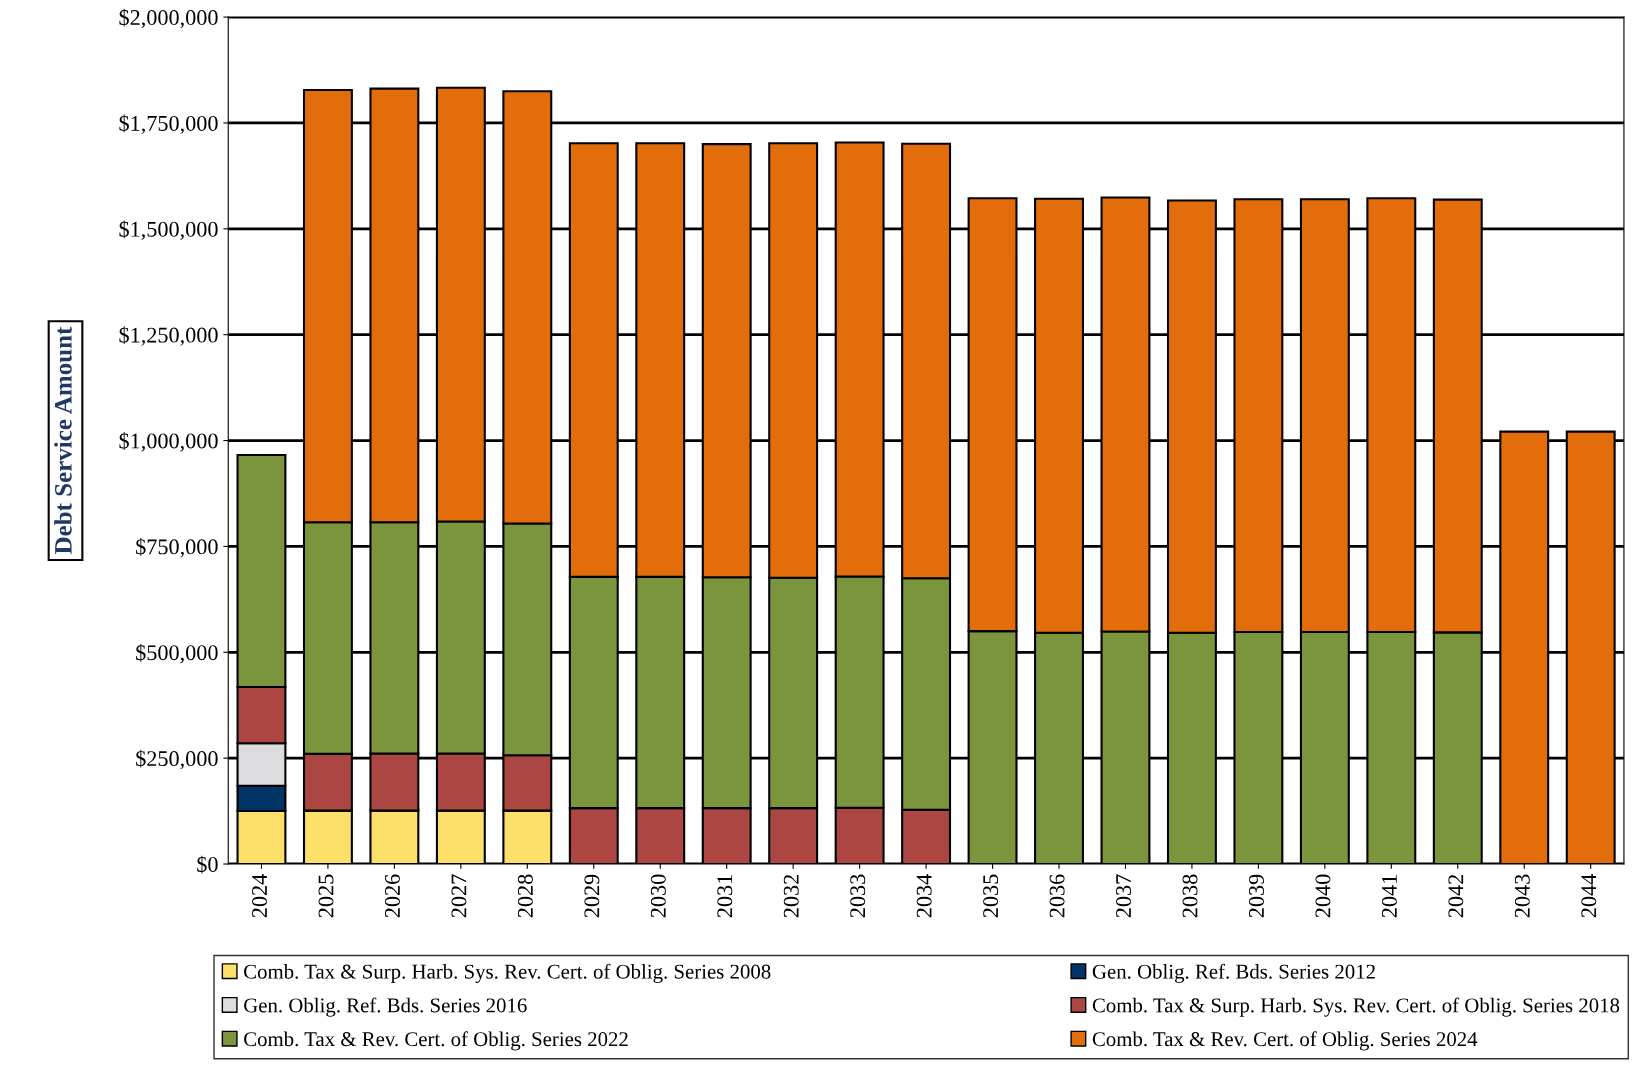 The width and height of the screenshot is (1642, 1068). What do you see at coordinates (991, 896) in the screenshot?
I see `x-tick-label: 2035` at bounding box center [991, 896].